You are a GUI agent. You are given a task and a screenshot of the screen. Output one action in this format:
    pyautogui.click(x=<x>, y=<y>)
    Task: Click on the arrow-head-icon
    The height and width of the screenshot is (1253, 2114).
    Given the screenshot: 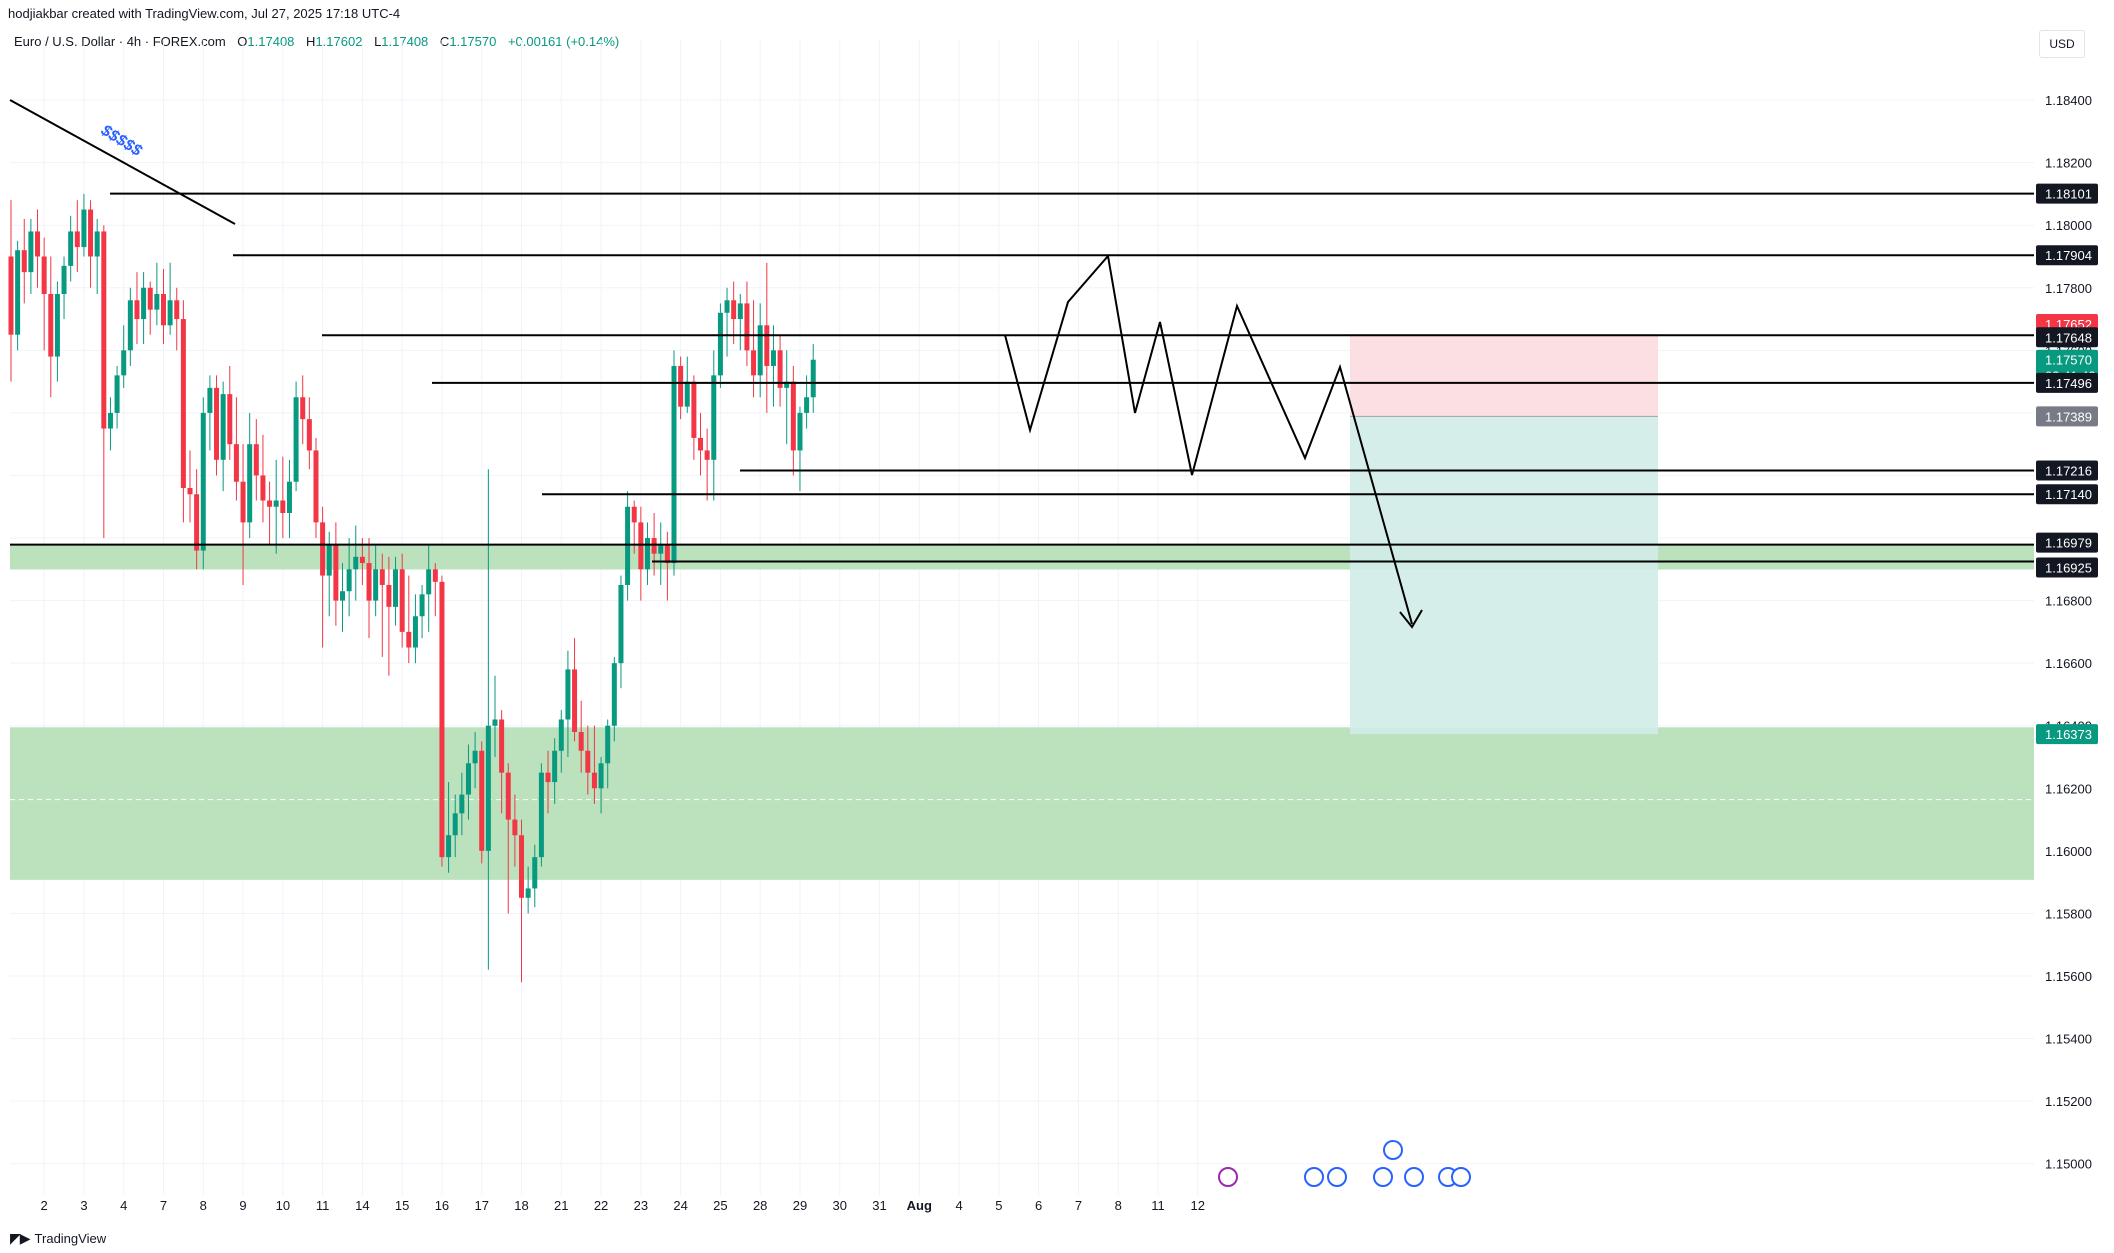 What is the action you would take?
    pyautogui.click(x=1411, y=619)
    